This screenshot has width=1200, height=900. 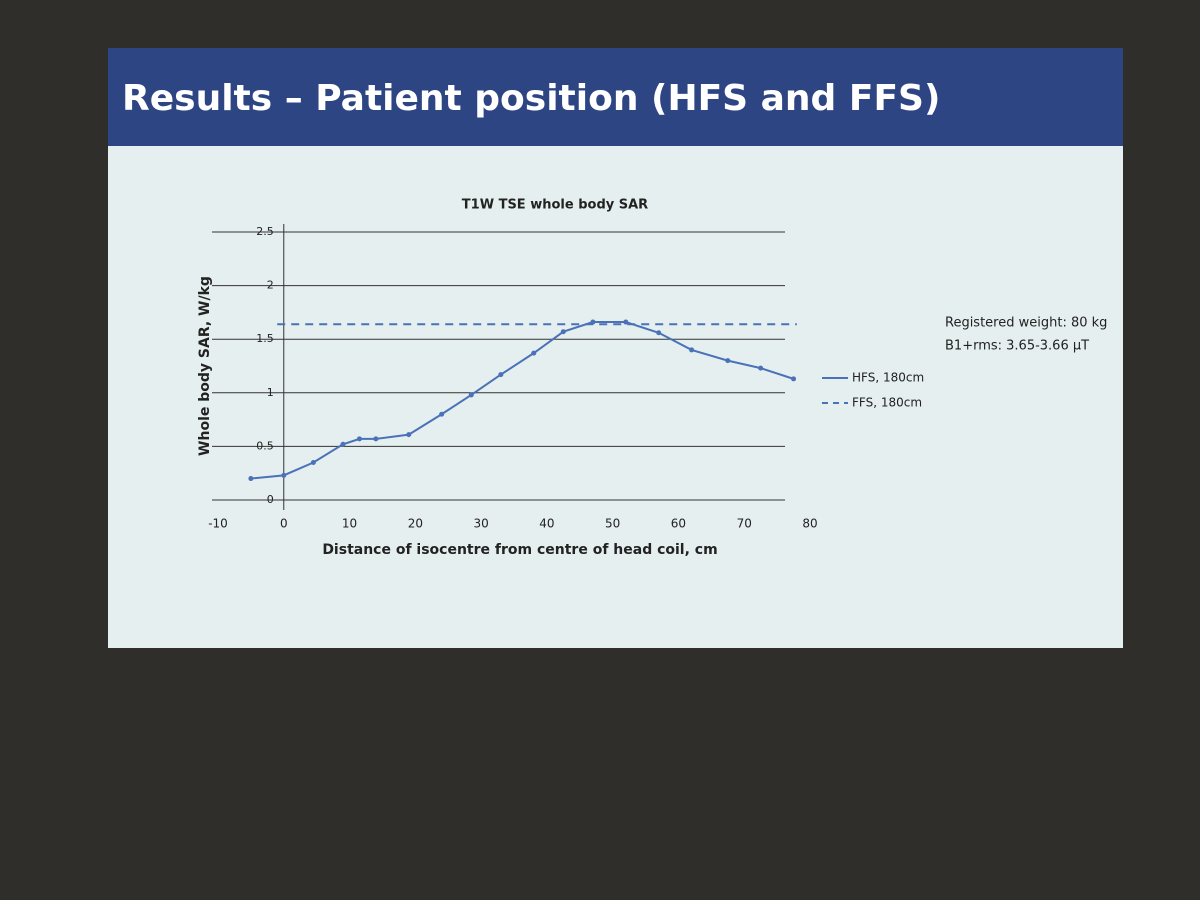 I want to click on x-tick-label: 50, so click(x=612, y=524).